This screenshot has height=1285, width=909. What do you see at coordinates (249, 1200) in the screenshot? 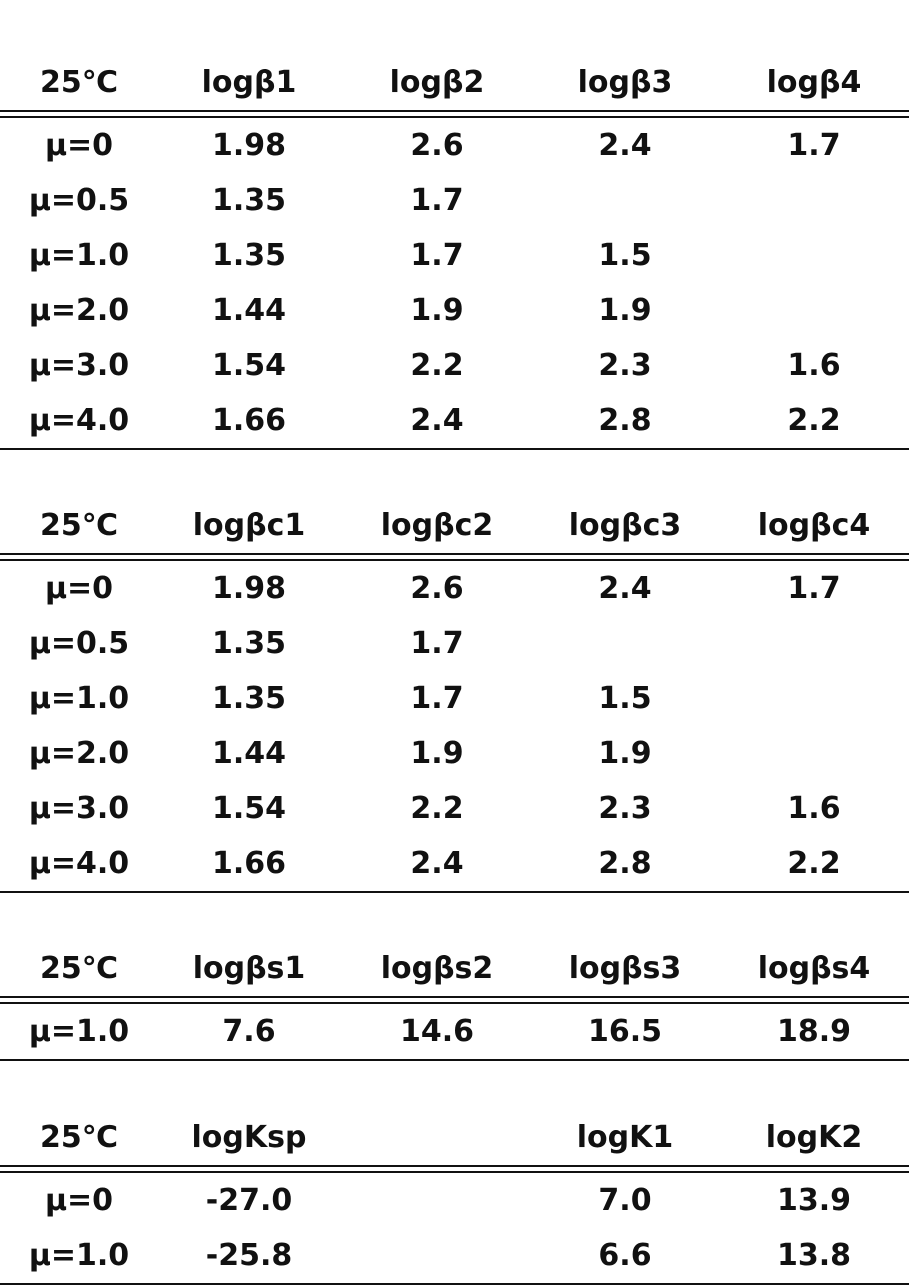
I see `table-cell: -27.0` at bounding box center [249, 1200].